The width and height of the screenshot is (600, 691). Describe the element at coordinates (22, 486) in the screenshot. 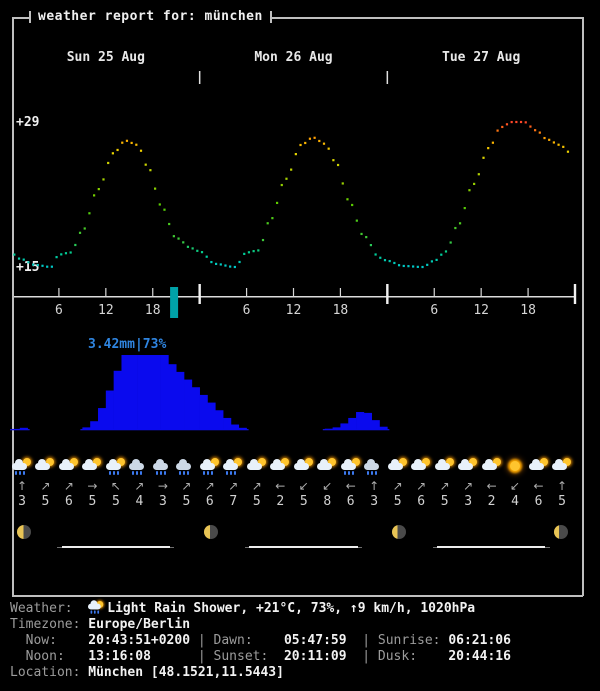

I see `wind-arrow: ↑` at that location.